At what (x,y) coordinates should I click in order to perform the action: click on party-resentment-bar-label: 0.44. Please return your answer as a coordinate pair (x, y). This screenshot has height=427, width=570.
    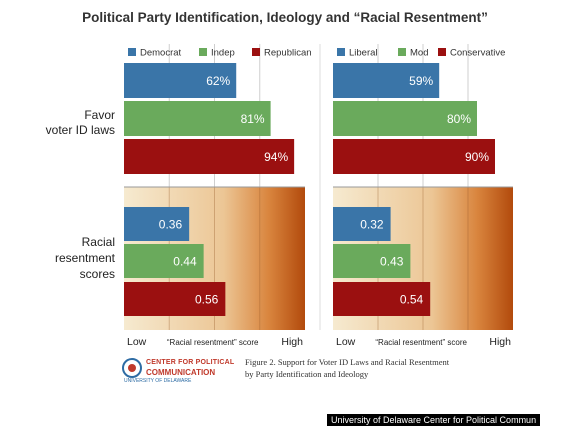
    Looking at the image, I should click on (185, 262).